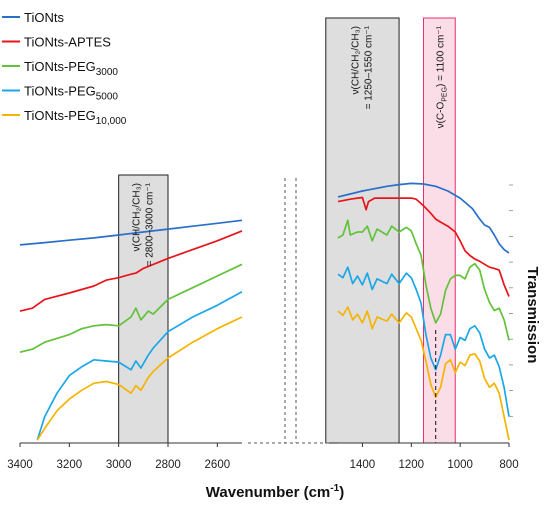 This screenshot has height=505, width=550. I want to click on y-axis-title: Transmission, so click(532, 315).